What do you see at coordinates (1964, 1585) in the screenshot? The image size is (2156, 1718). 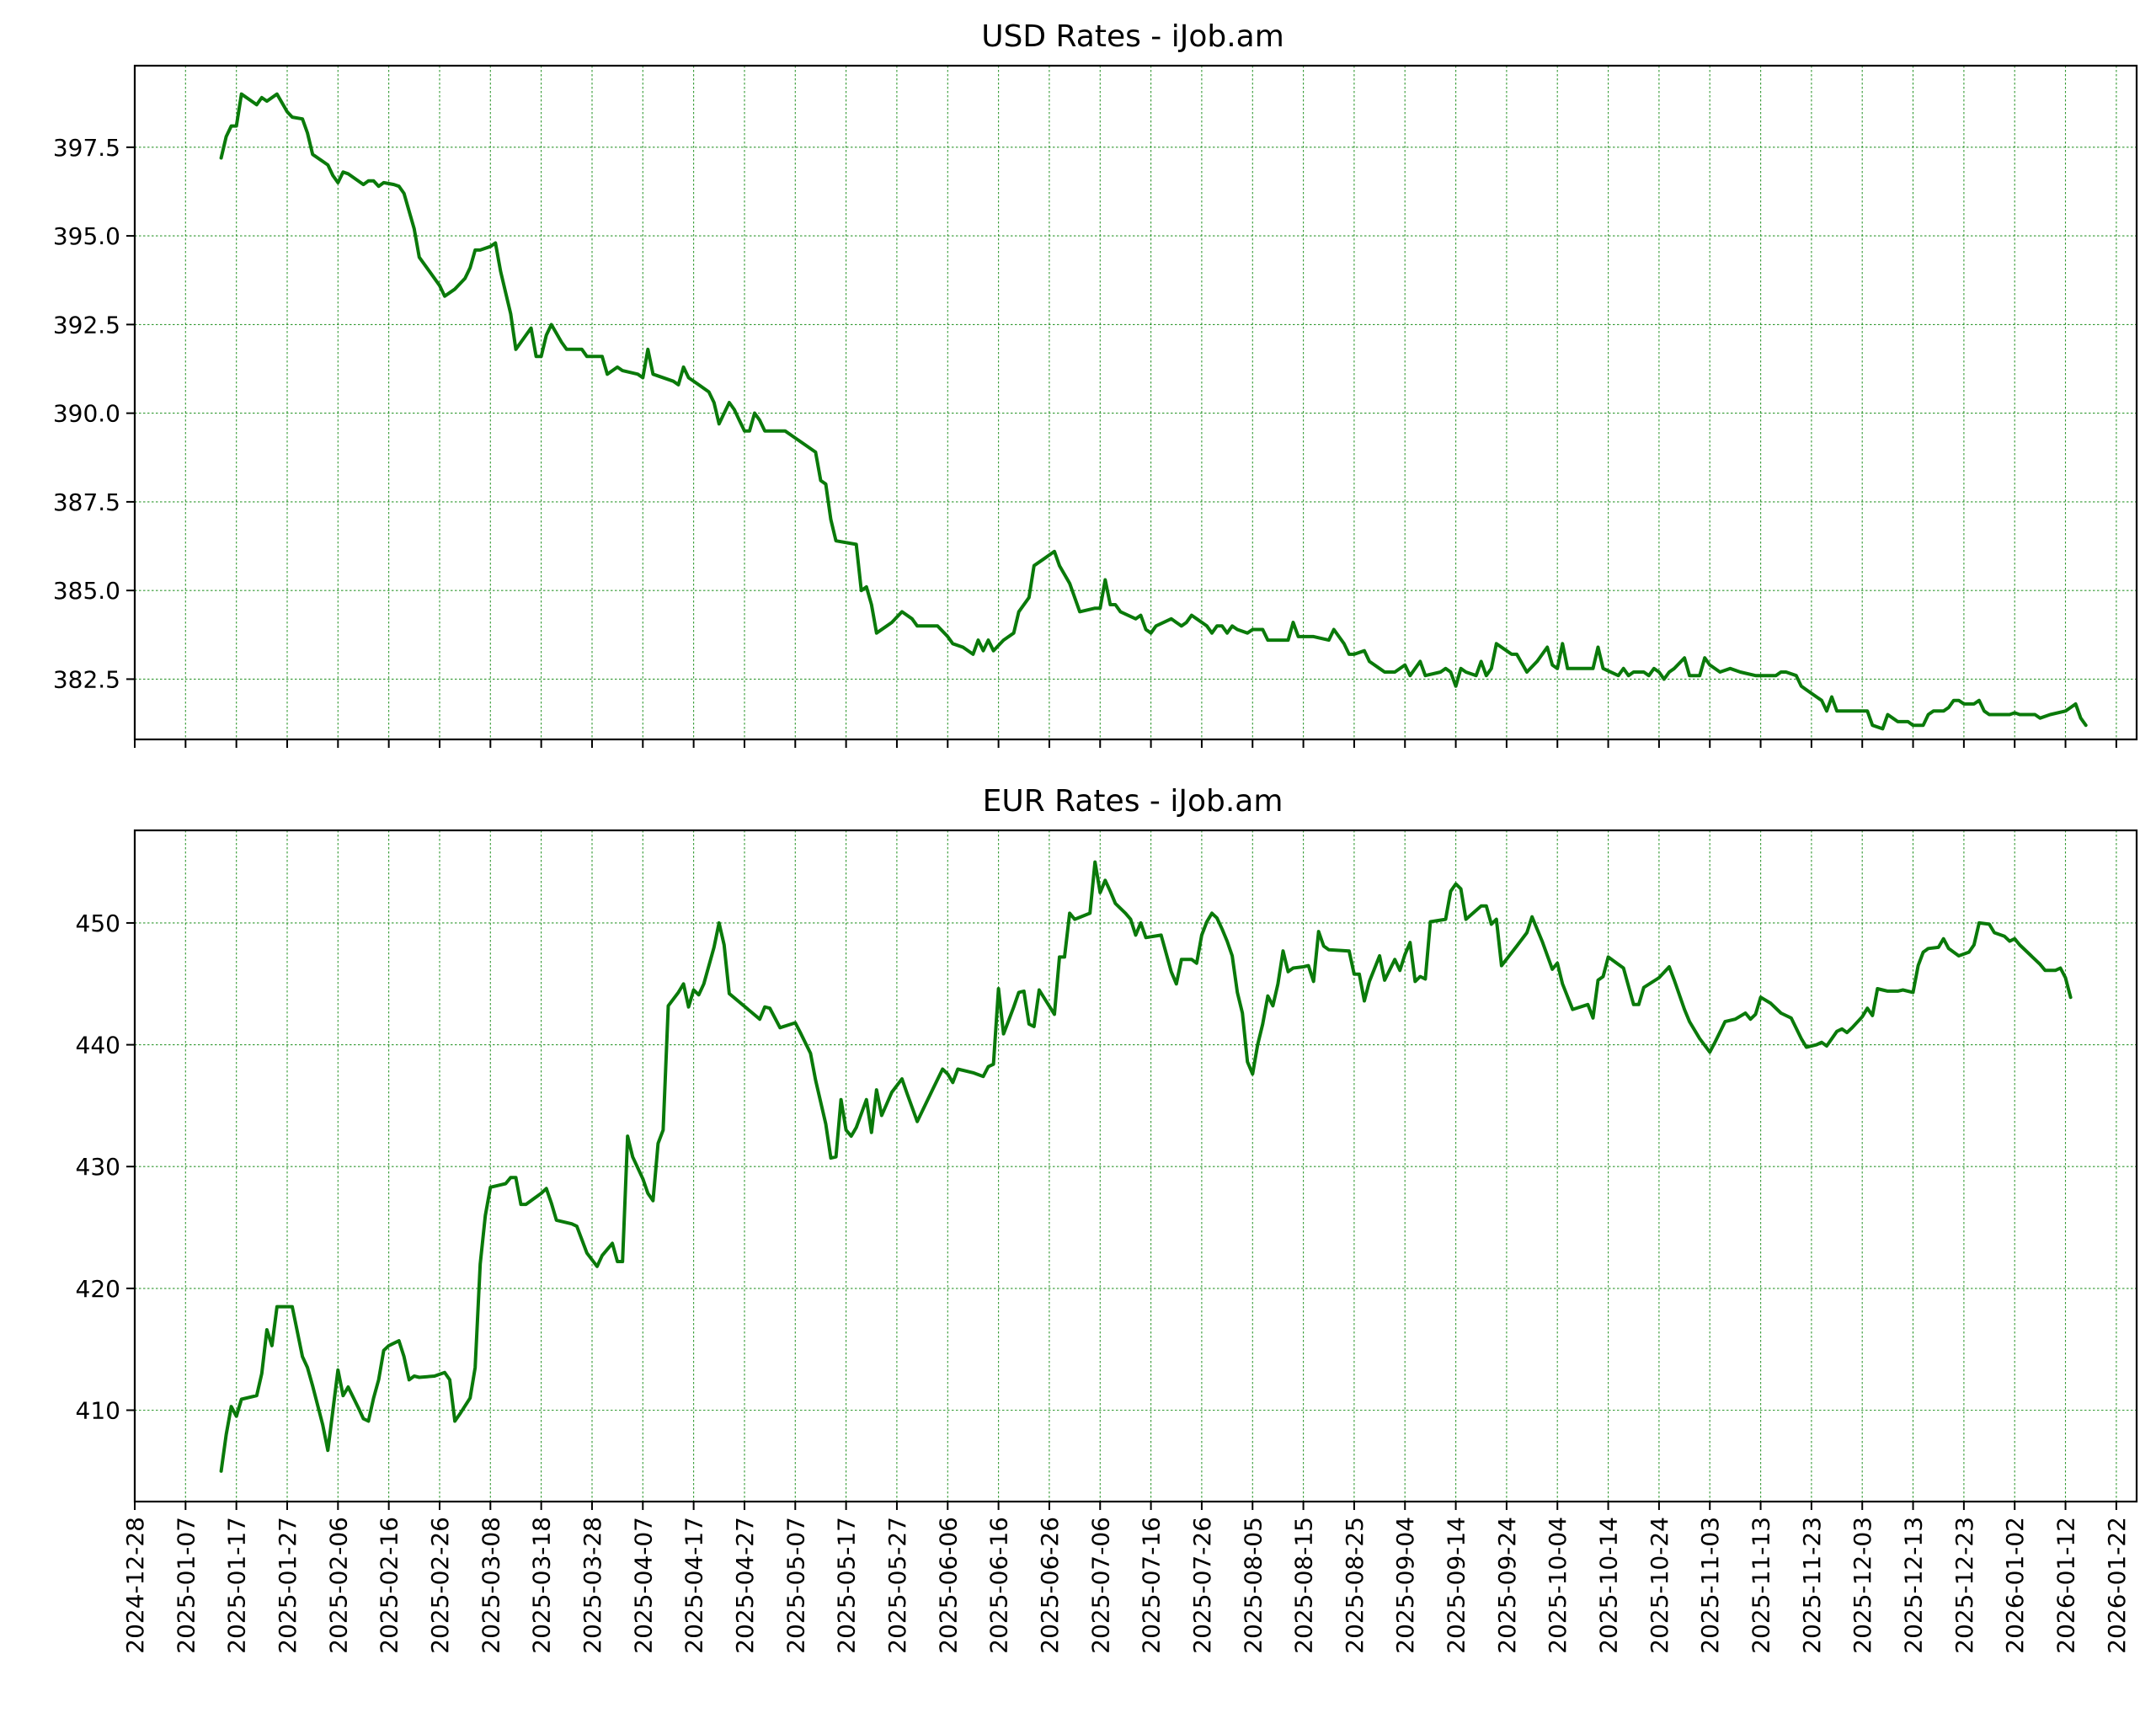 I see `x-tick-label: 2025-12-23` at bounding box center [1964, 1585].